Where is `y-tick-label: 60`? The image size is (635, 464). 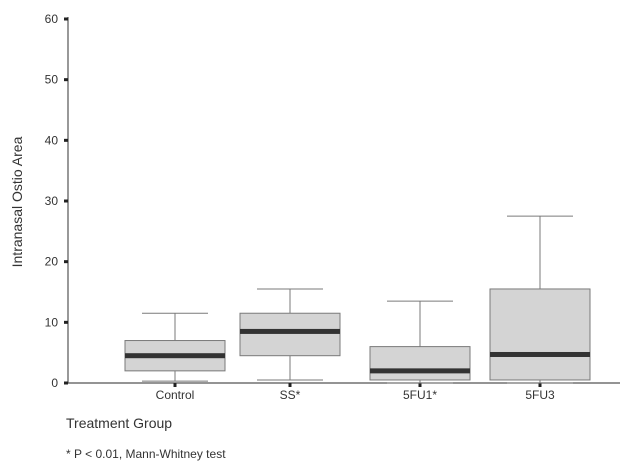 y-tick-label: 60 is located at coordinates (52, 19).